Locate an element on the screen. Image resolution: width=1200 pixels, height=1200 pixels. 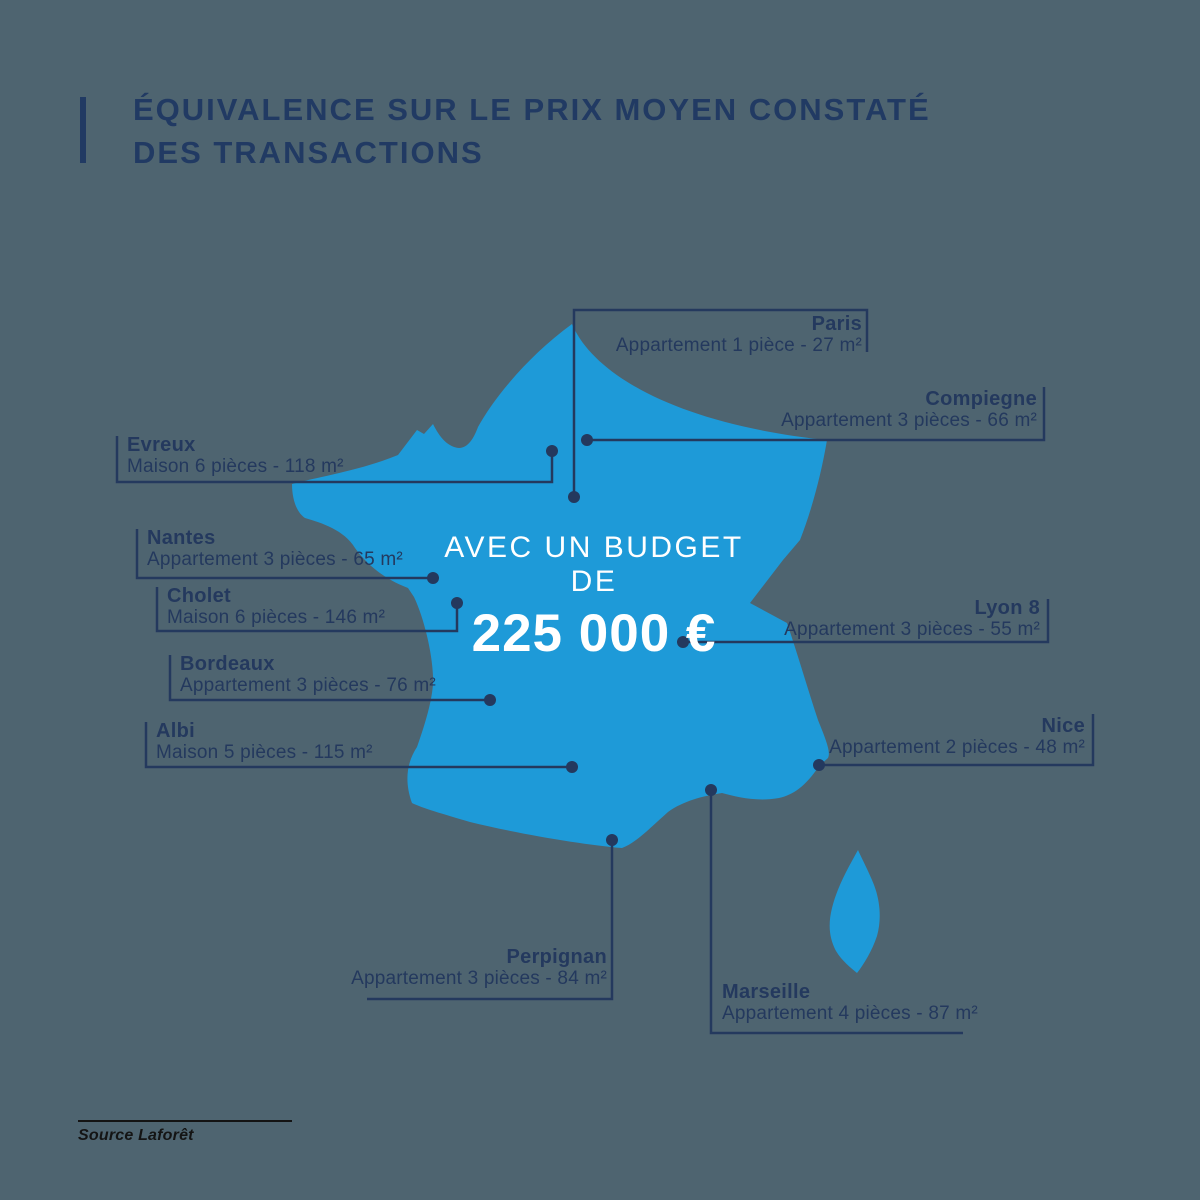
source-block: Source Laforêt is located at coordinates (185, 1132).